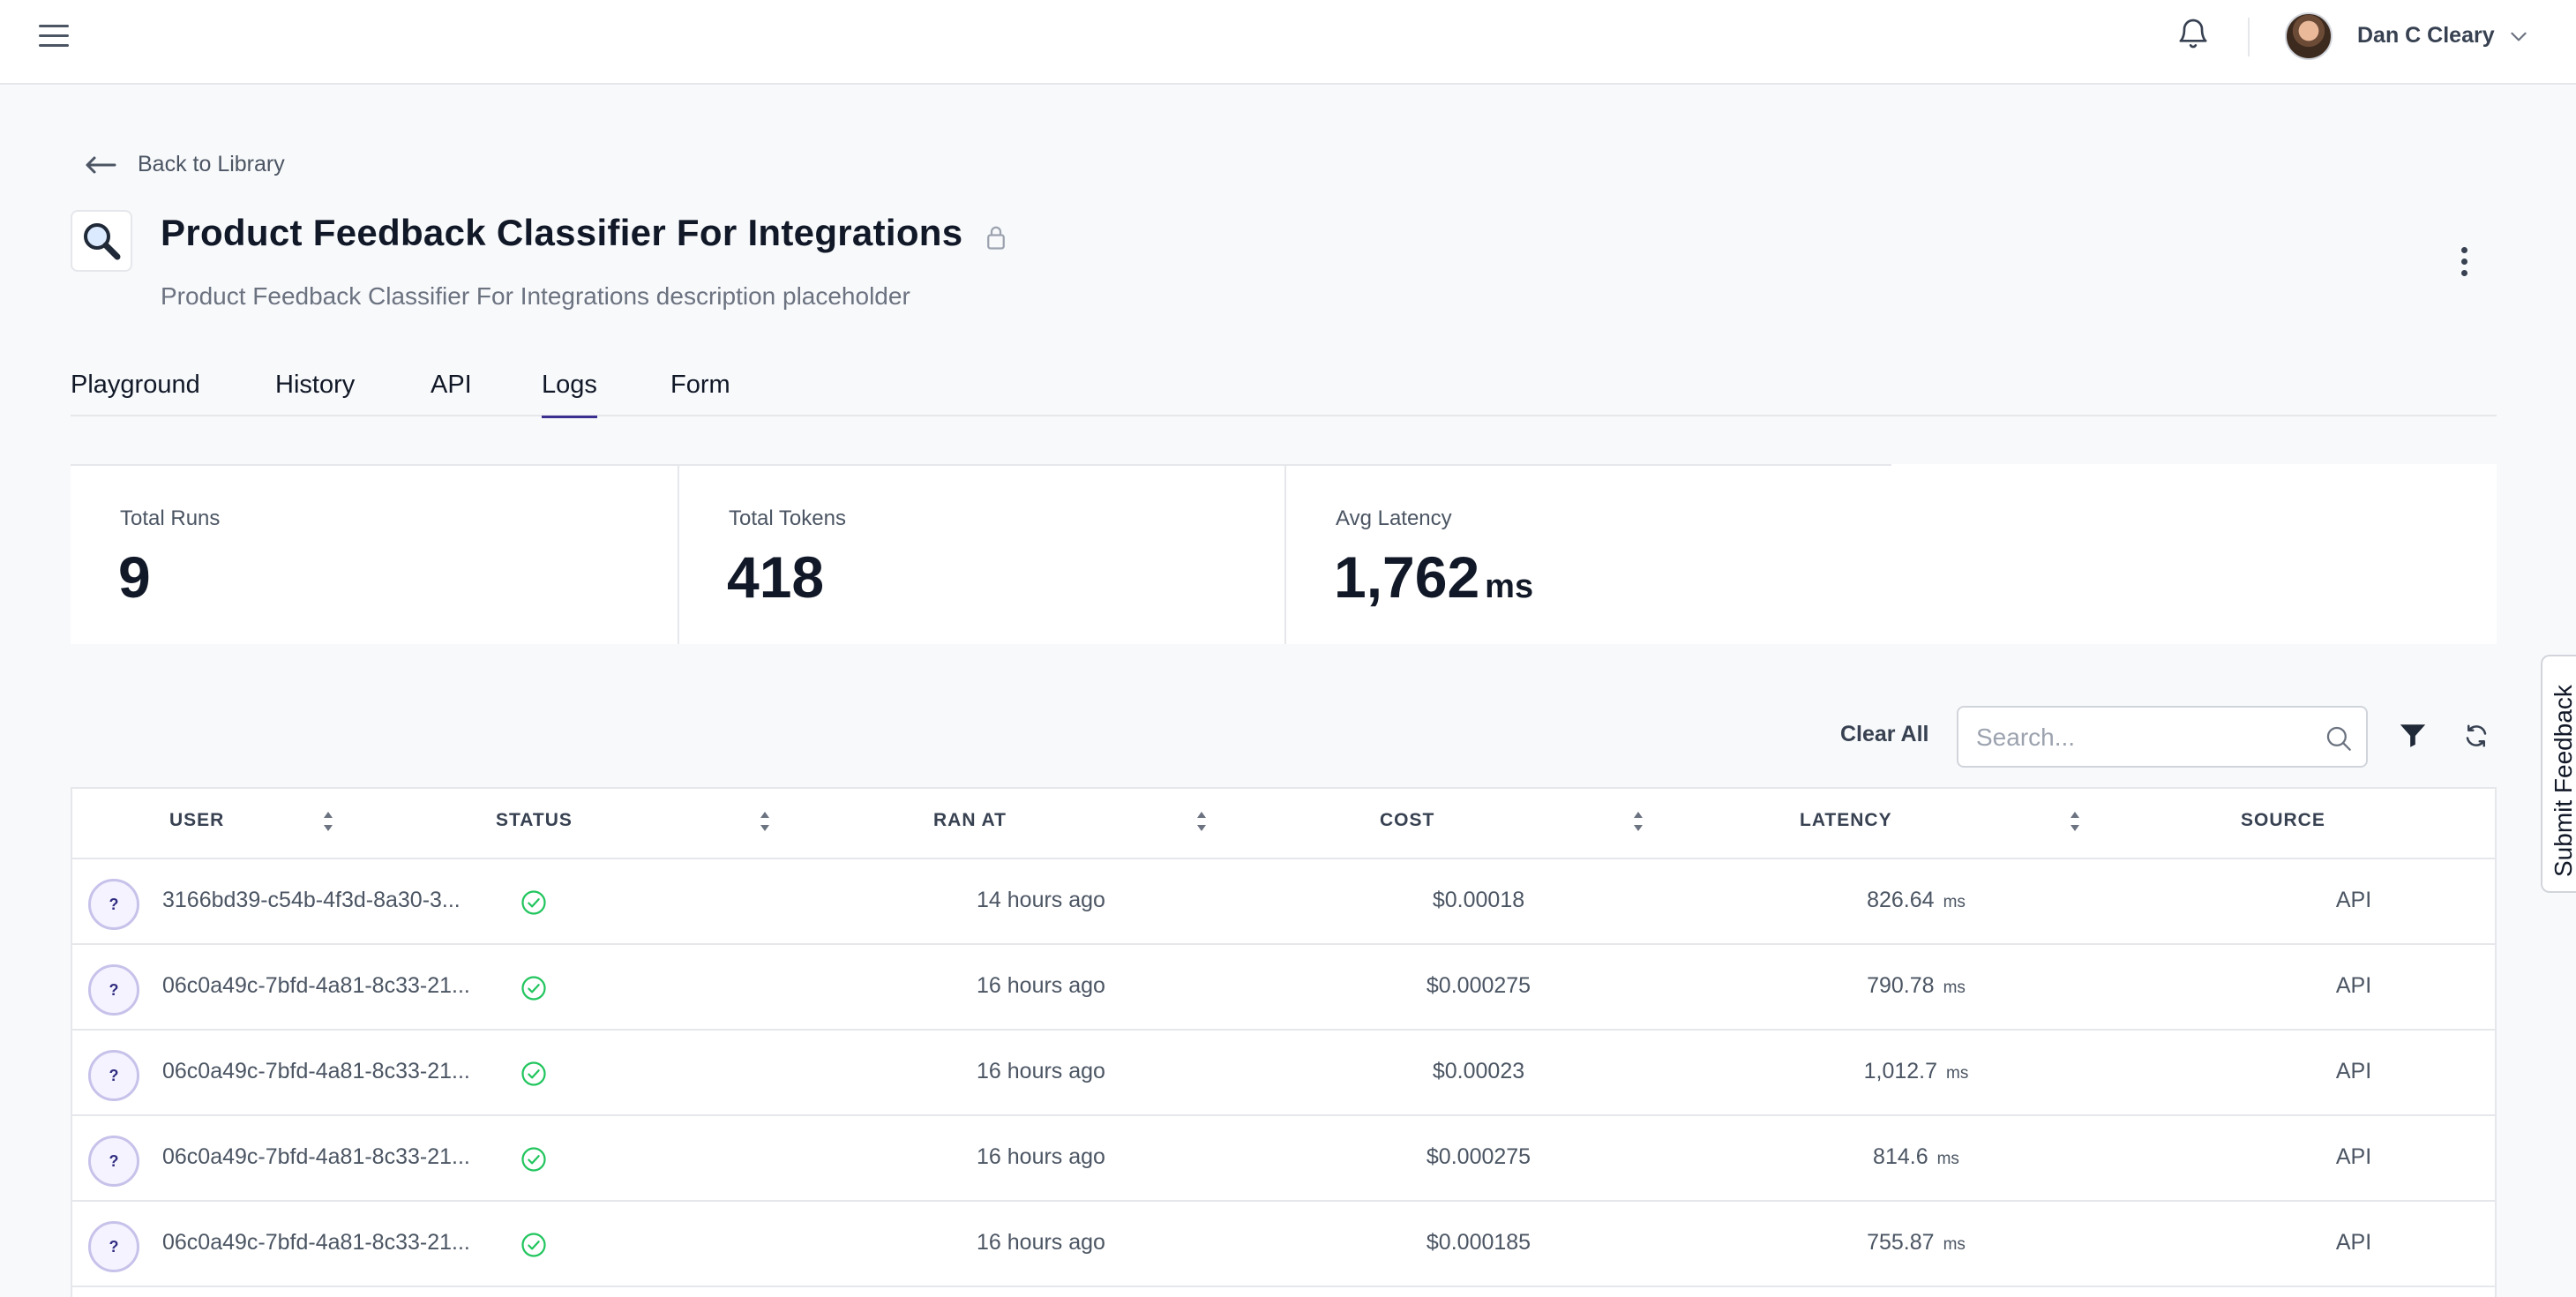 Image resolution: width=2576 pixels, height=1297 pixels. I want to click on stat-value-unit: ms, so click(1510, 586).